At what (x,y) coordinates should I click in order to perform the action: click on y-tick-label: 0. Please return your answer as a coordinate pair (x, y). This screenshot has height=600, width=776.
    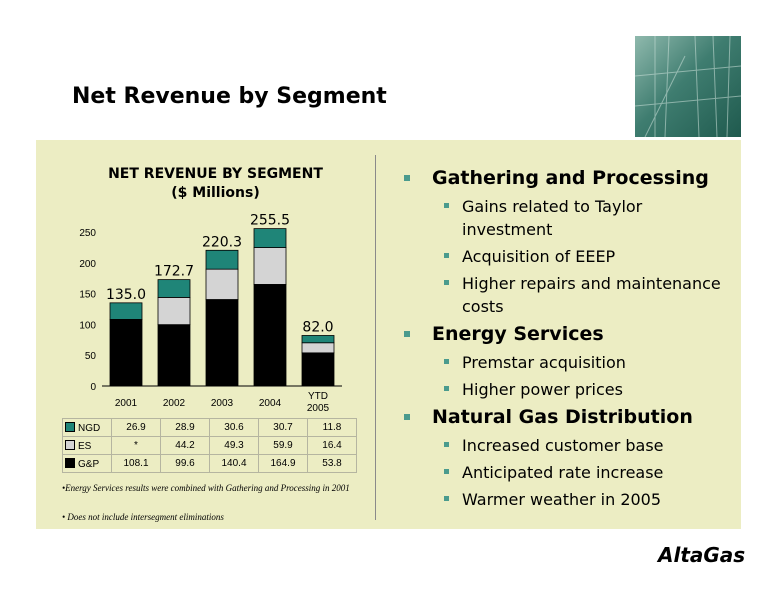
    Looking at the image, I should click on (93, 387).